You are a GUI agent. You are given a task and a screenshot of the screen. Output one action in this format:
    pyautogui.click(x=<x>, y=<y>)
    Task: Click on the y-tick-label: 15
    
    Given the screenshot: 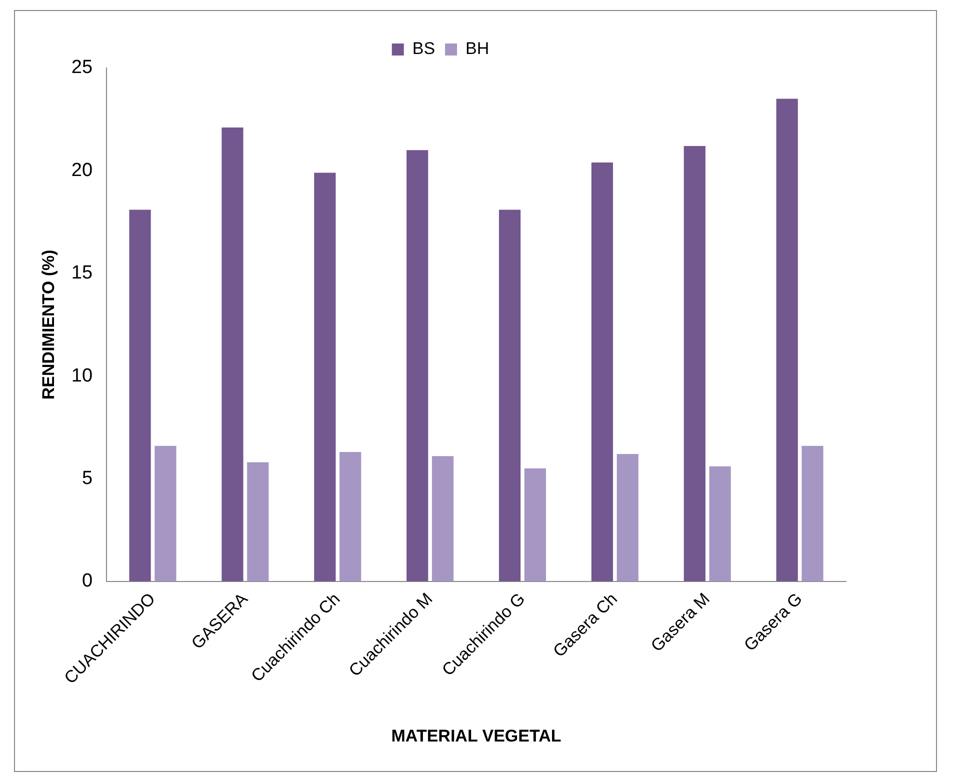 What is the action you would take?
    pyautogui.click(x=82, y=273)
    